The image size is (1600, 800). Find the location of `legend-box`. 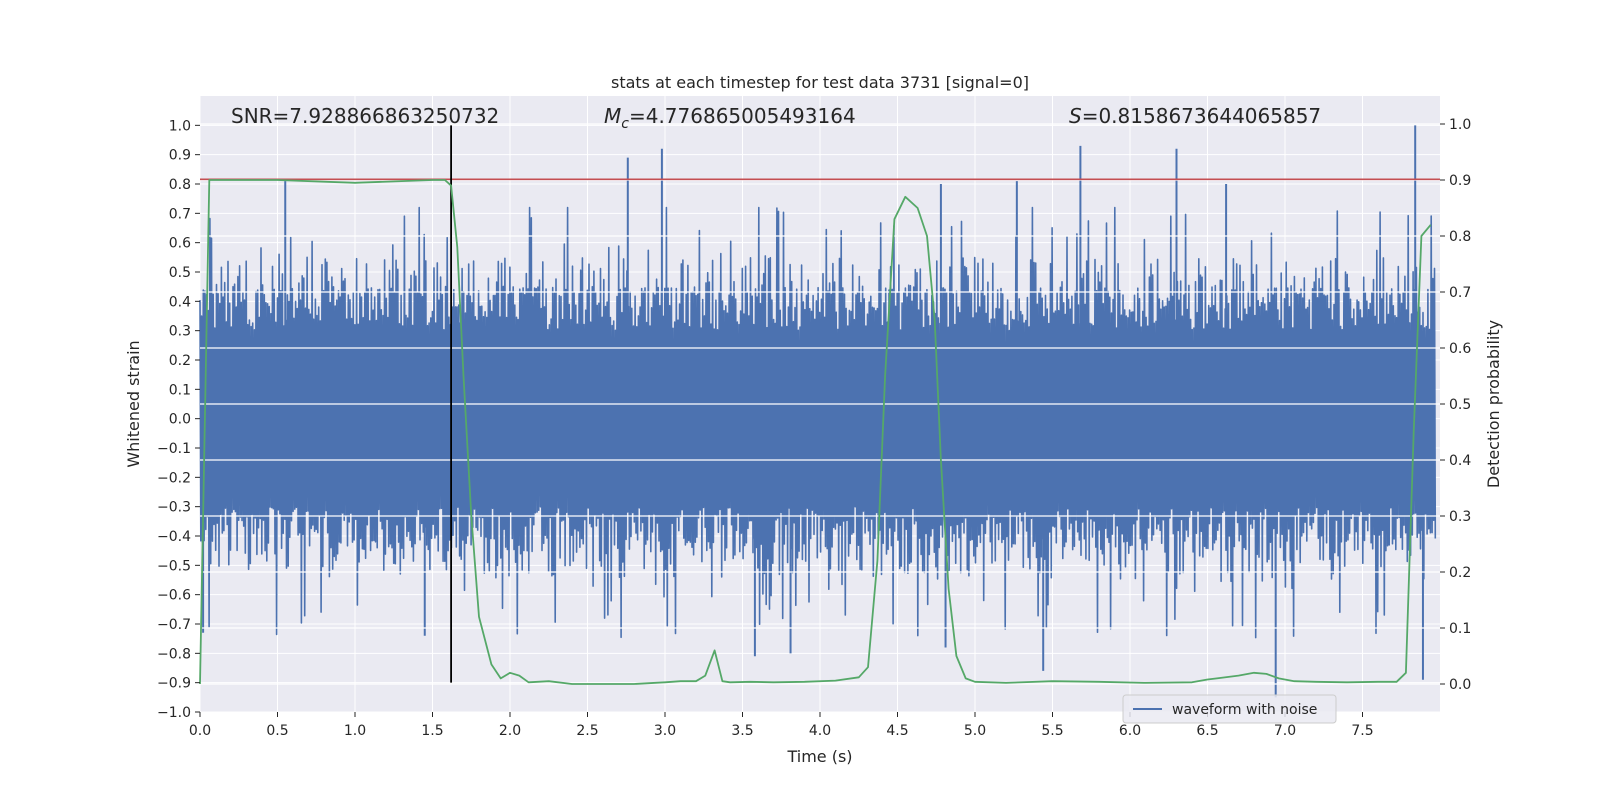

legend-box is located at coordinates (1229, 709).